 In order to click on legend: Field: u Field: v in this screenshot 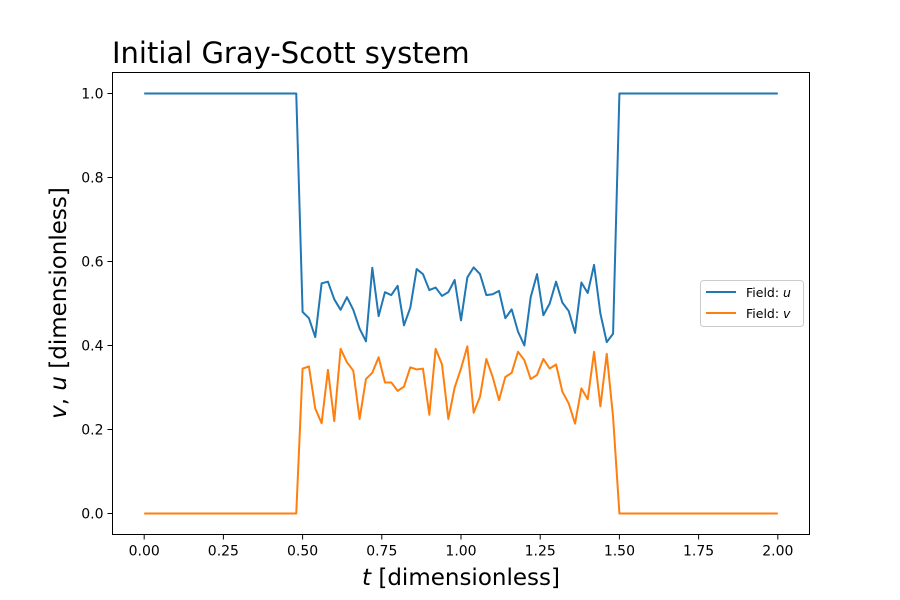, I will do `click(752, 303)`.